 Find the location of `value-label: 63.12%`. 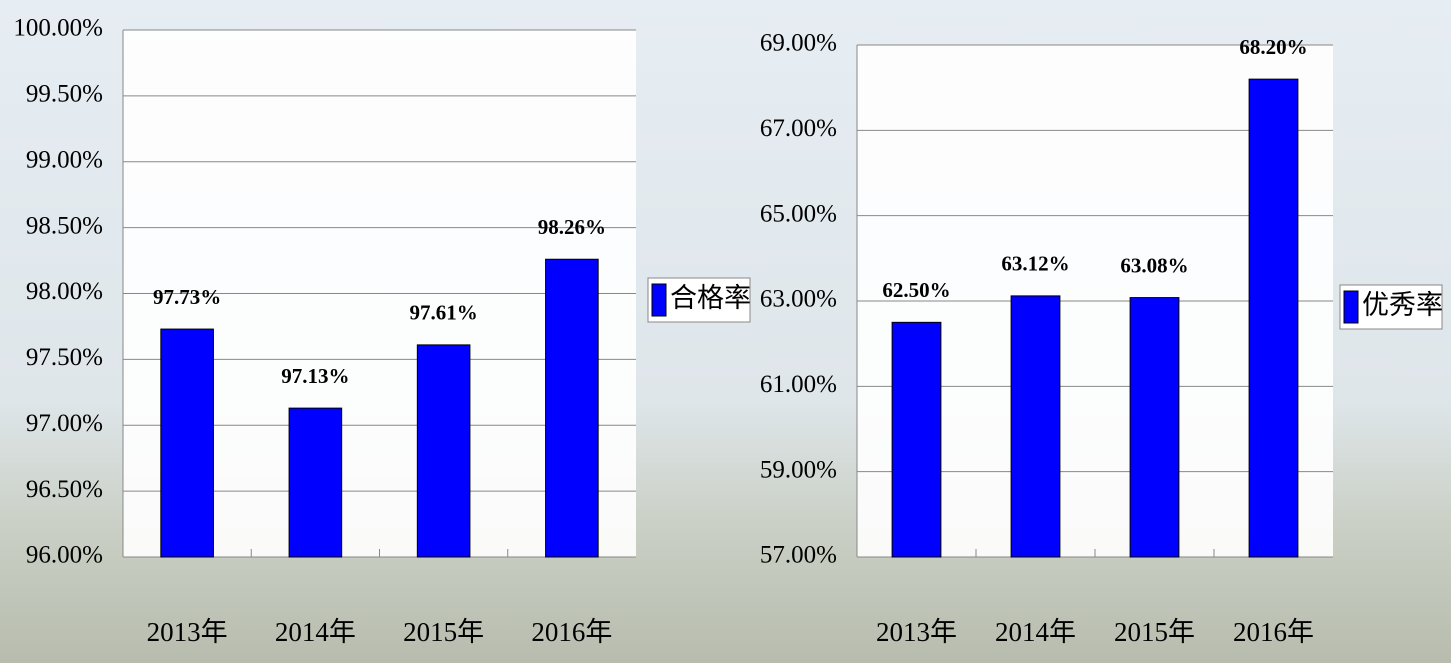

value-label: 63.12% is located at coordinates (1035, 264).